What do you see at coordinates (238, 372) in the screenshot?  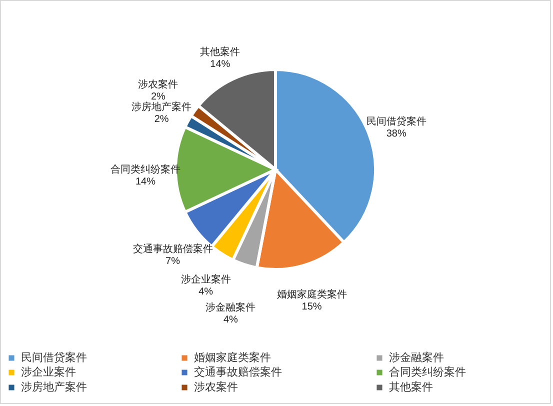 I see `legend-label: 交通事故赔偿案件` at bounding box center [238, 372].